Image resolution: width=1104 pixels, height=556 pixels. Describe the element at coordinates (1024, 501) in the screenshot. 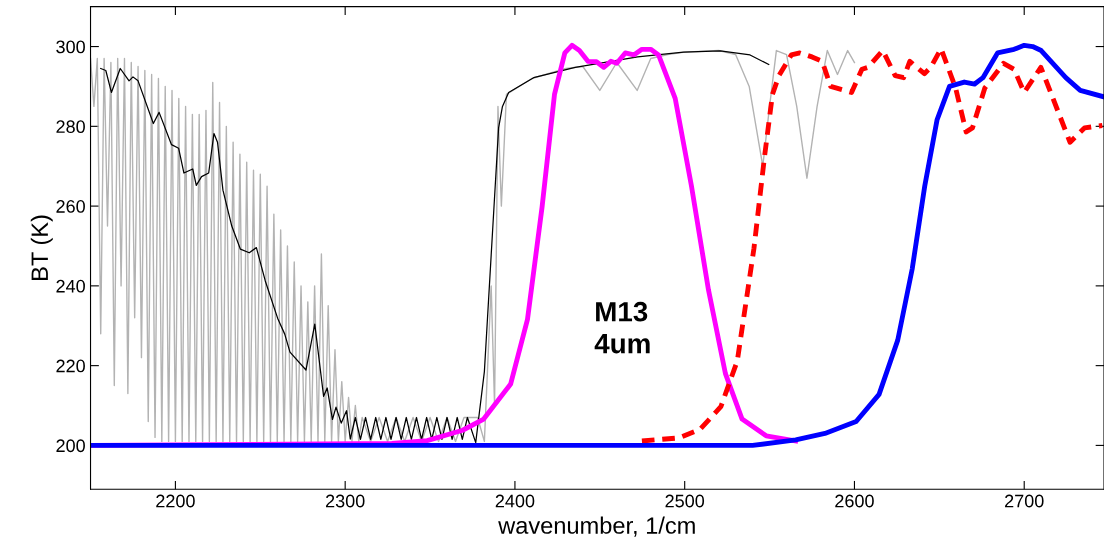

I see `x-tick-label: 2700` at that location.